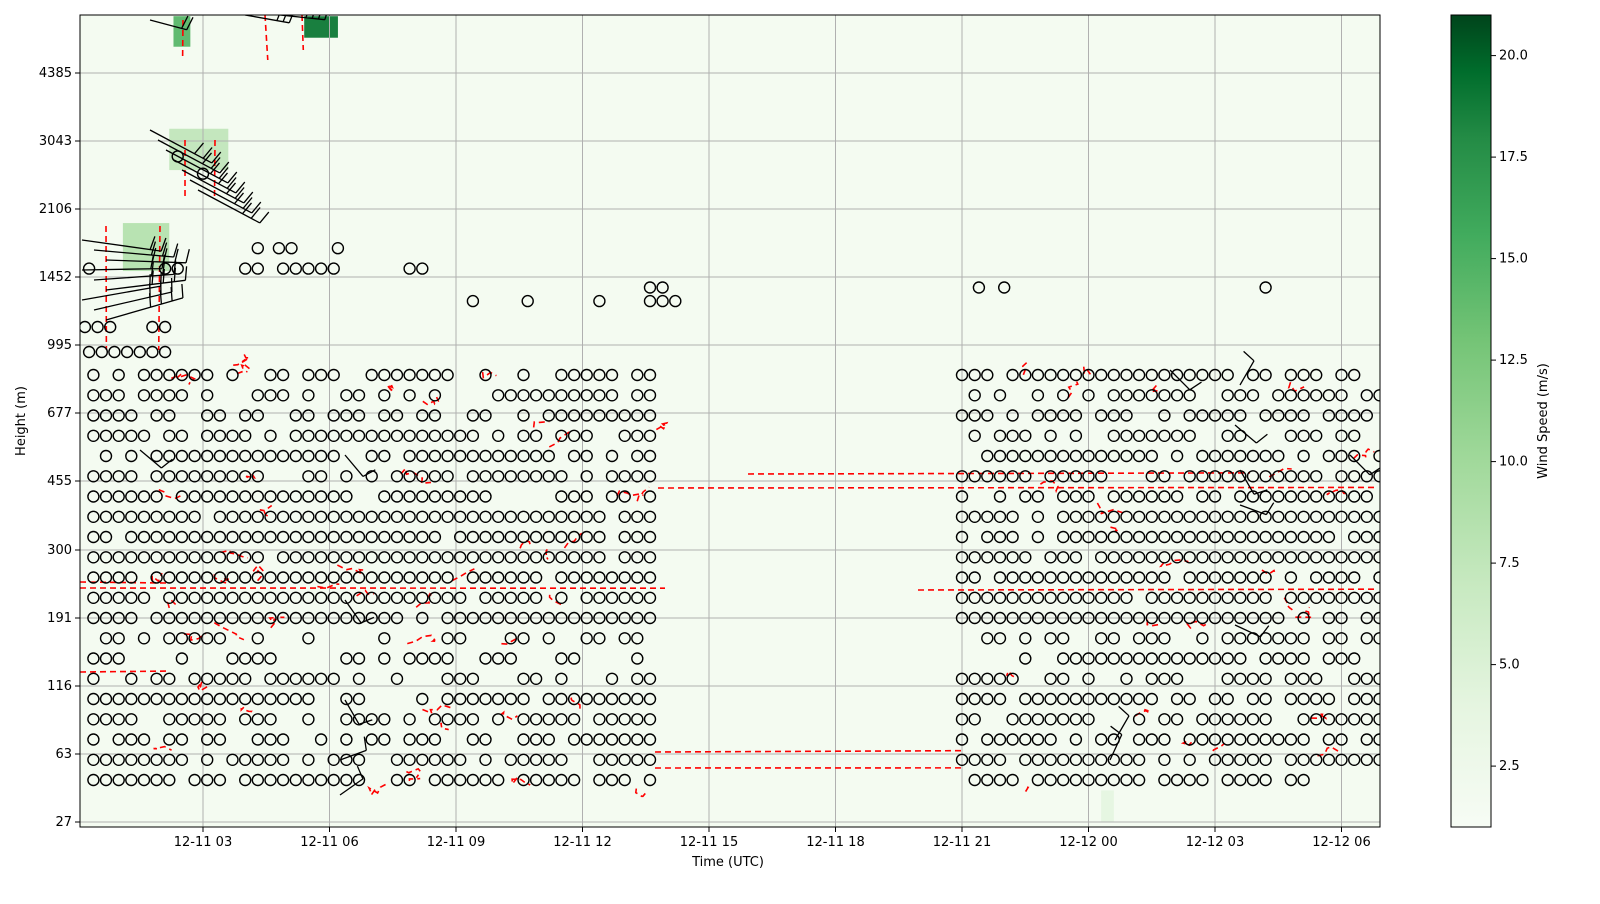 The image size is (1600, 904). I want to click on x-tick-label: 12-11 06, so click(329, 842).